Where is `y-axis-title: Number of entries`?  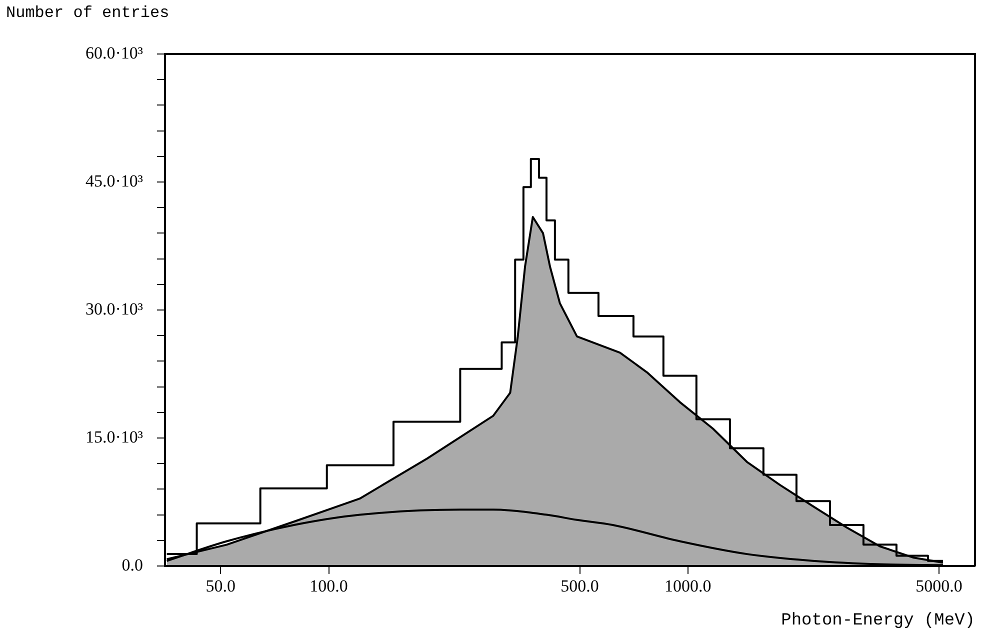
y-axis-title: Number of entries is located at coordinates (88, 13).